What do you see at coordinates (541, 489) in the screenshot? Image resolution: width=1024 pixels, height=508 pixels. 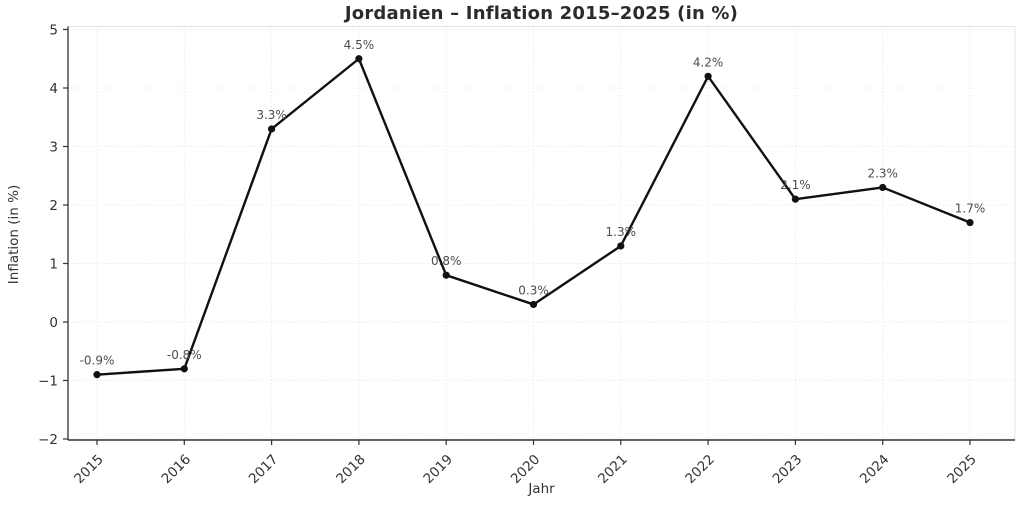 I see `x-axis-label: Jahr` at bounding box center [541, 489].